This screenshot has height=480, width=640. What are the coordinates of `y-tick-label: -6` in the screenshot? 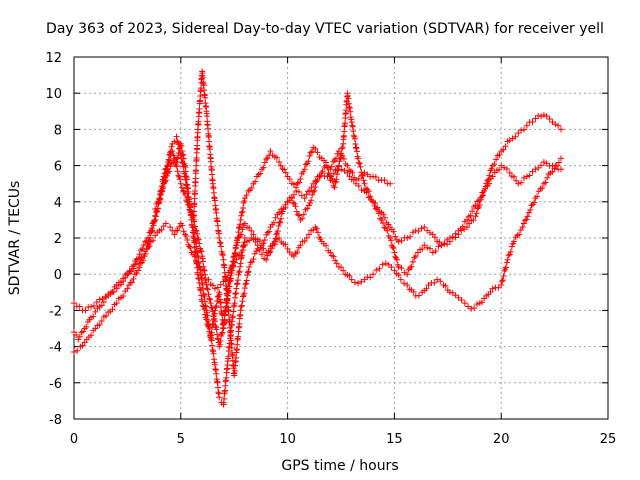 It's located at (55, 384).